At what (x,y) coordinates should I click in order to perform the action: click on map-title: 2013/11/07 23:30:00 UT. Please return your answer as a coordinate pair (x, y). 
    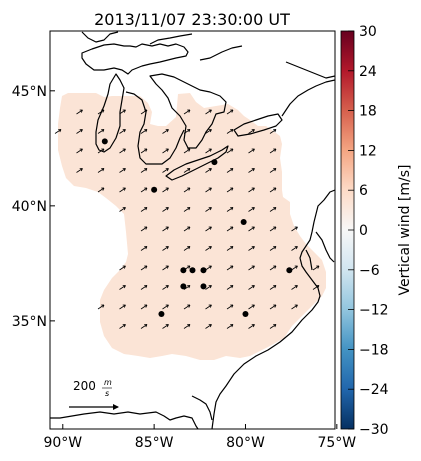
    Looking at the image, I should click on (192, 19).